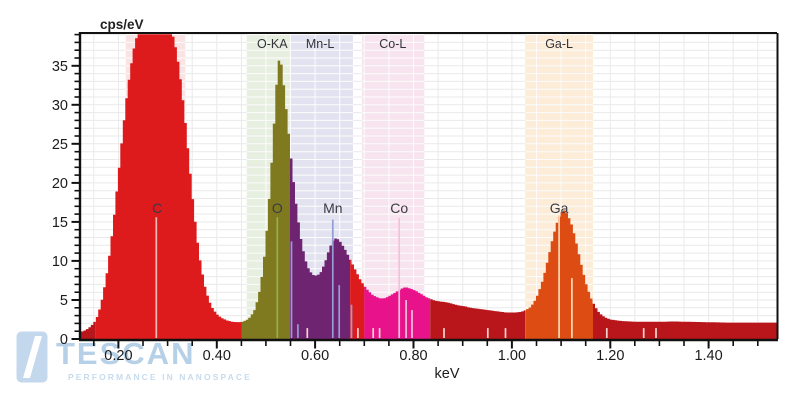 The height and width of the screenshot is (409, 800). What do you see at coordinates (392, 44) in the screenshot?
I see `band-label-Co-L: Co-L` at bounding box center [392, 44].